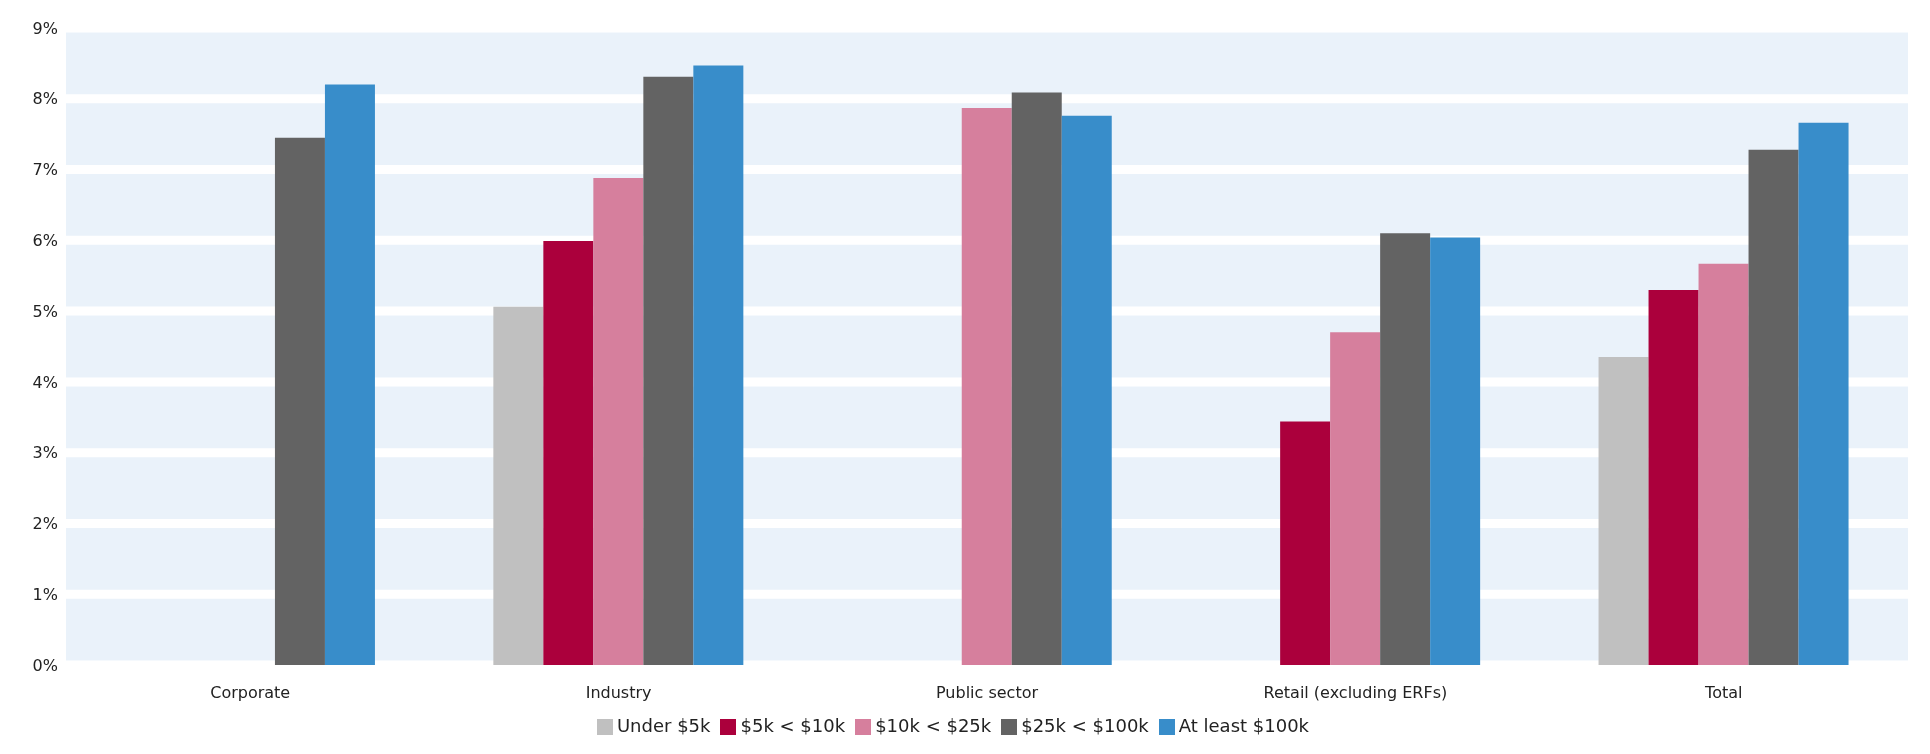 The image size is (1930, 754). What do you see at coordinates (45, 594) in the screenshot?
I see `y-tick-label: 1%` at bounding box center [45, 594].